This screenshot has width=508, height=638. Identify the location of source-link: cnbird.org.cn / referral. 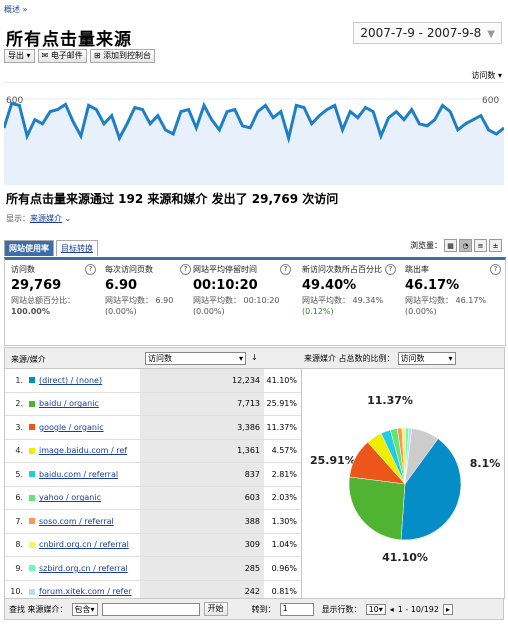
(84, 545).